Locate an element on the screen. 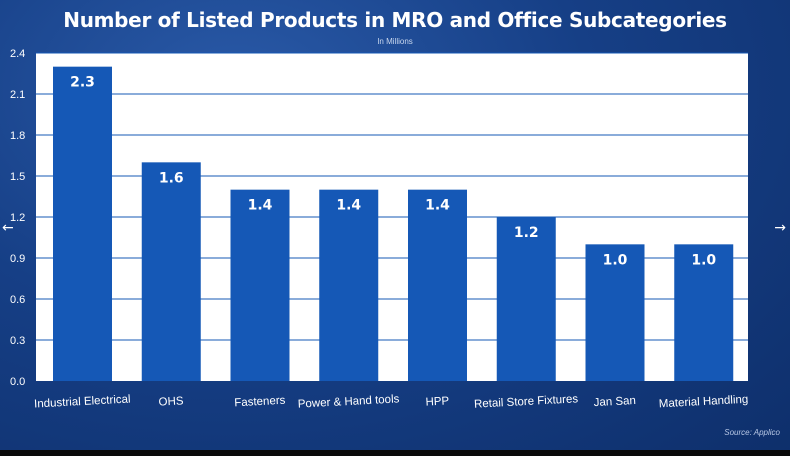 This screenshot has width=790, height=456. x-tick-label: Industrial Electrical is located at coordinates (82, 401).